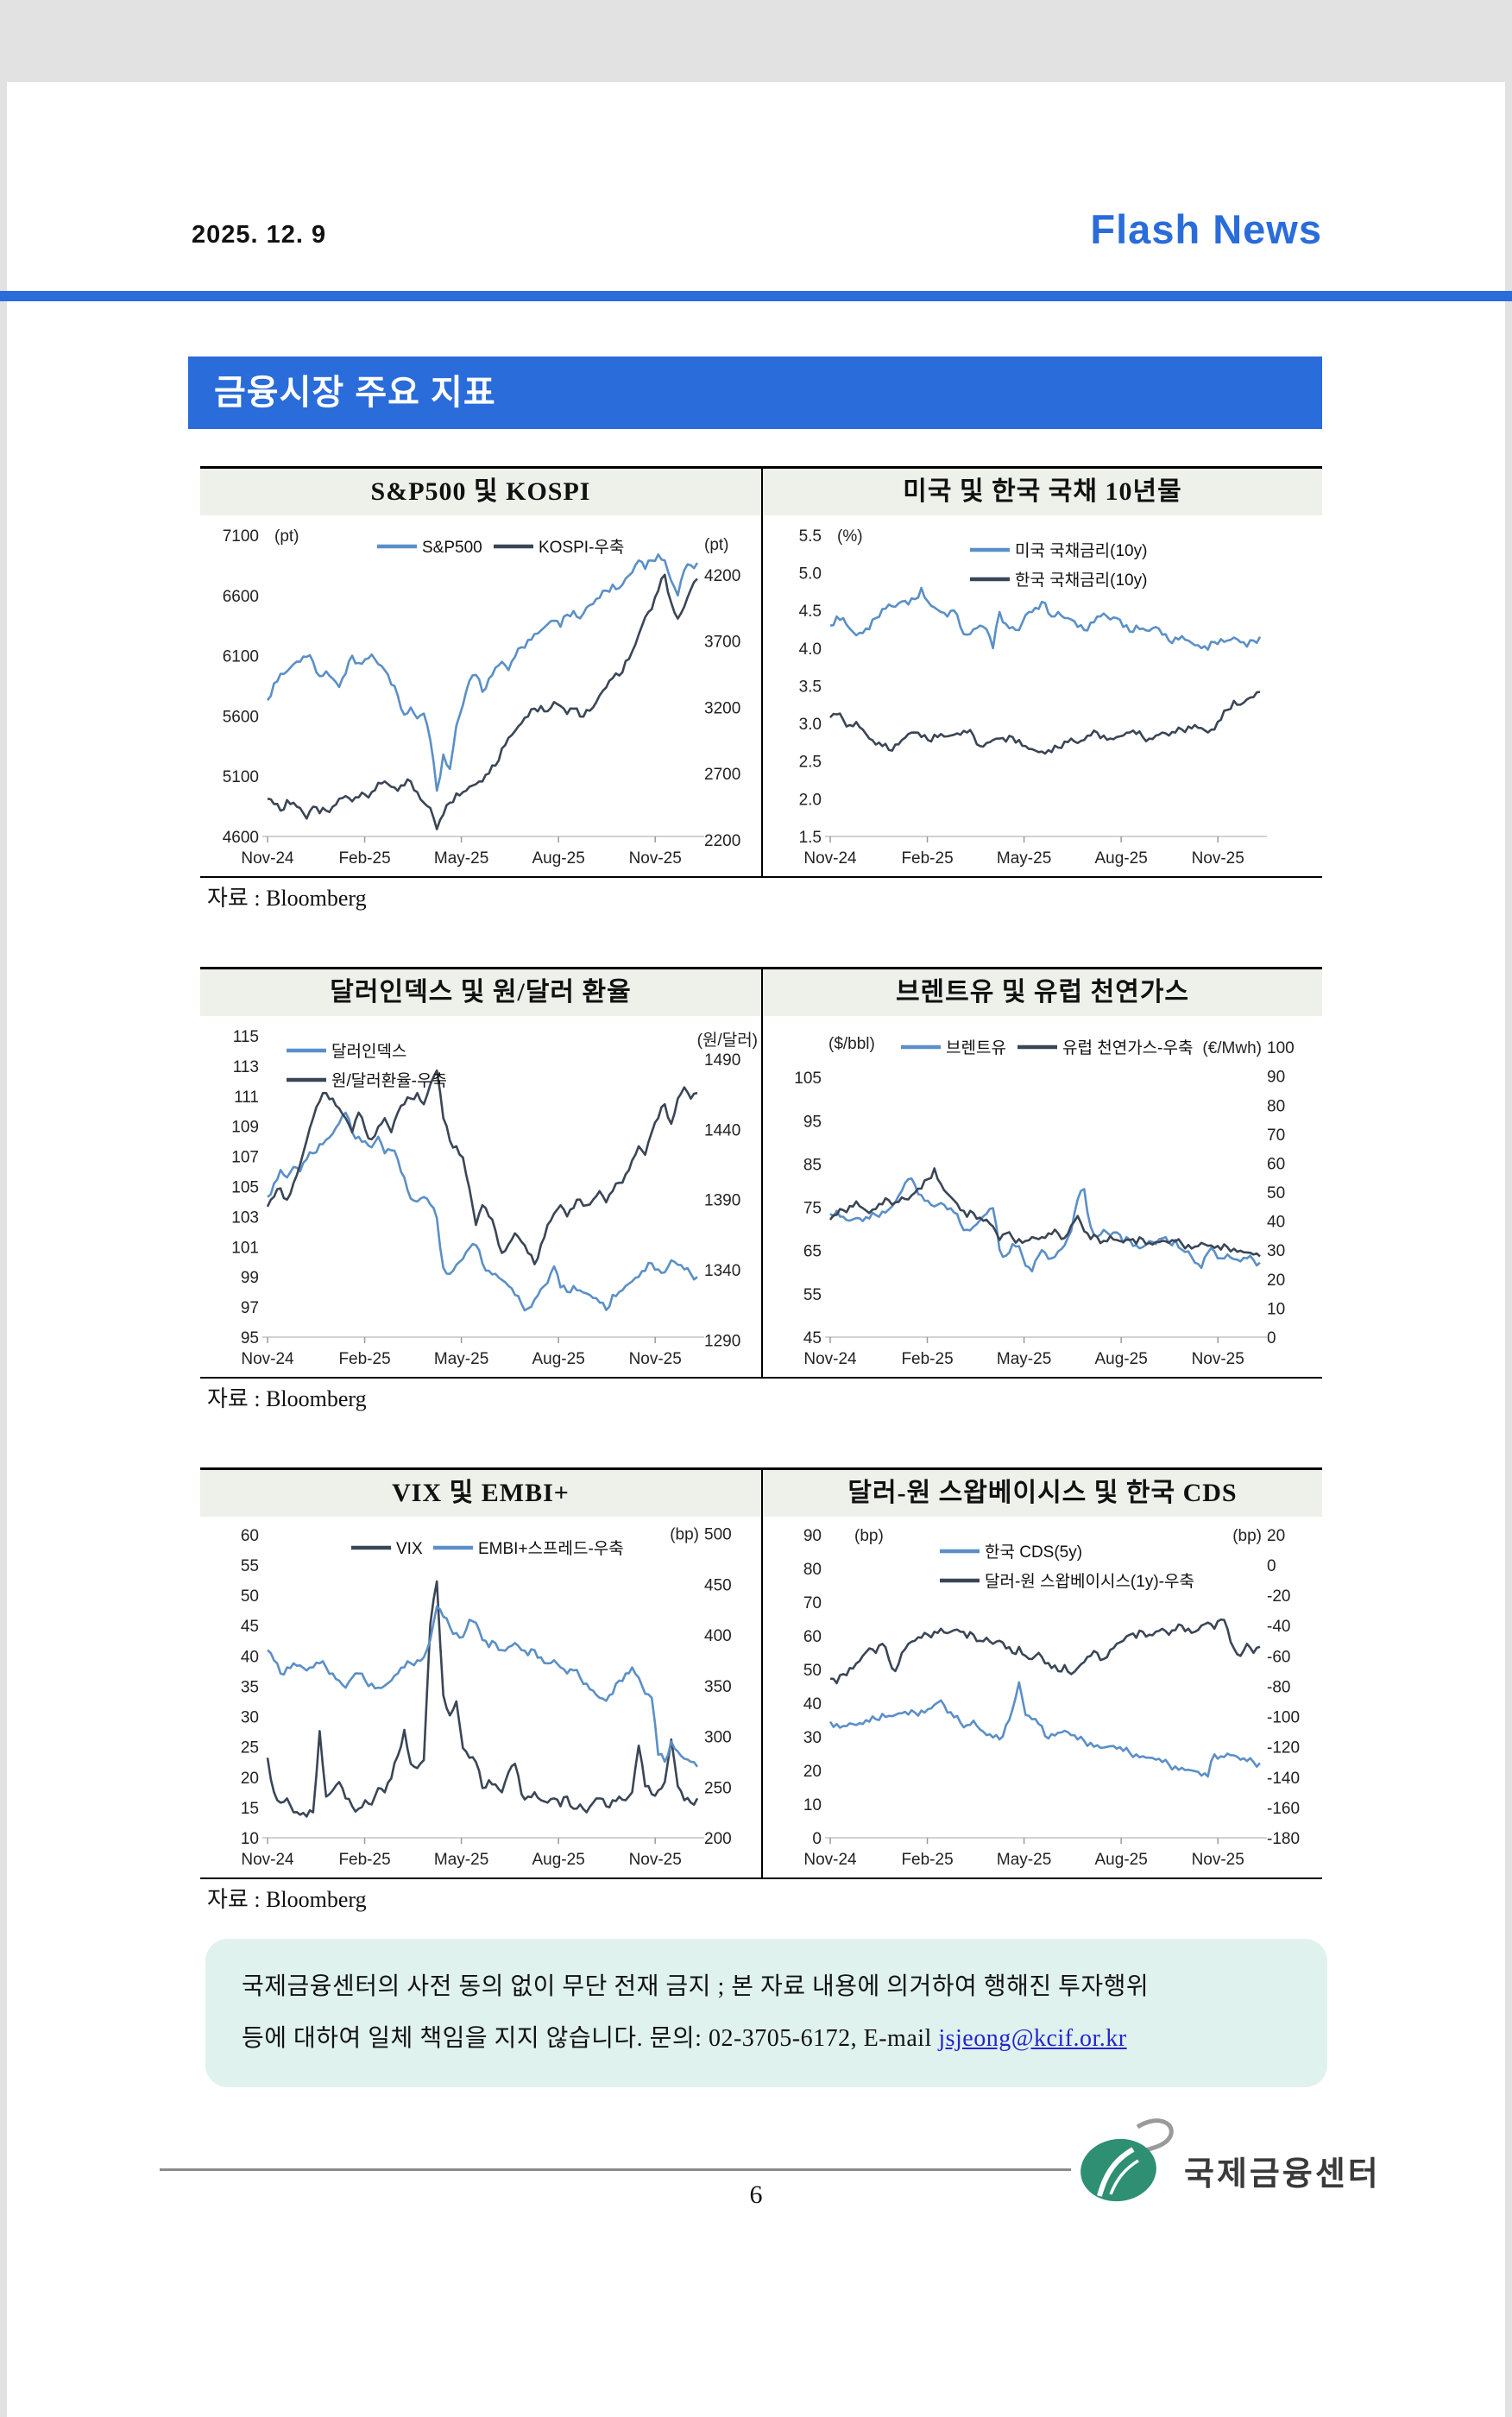  What do you see at coordinates (1276, 1251) in the screenshot?
I see `svg-text: 30` at bounding box center [1276, 1251].